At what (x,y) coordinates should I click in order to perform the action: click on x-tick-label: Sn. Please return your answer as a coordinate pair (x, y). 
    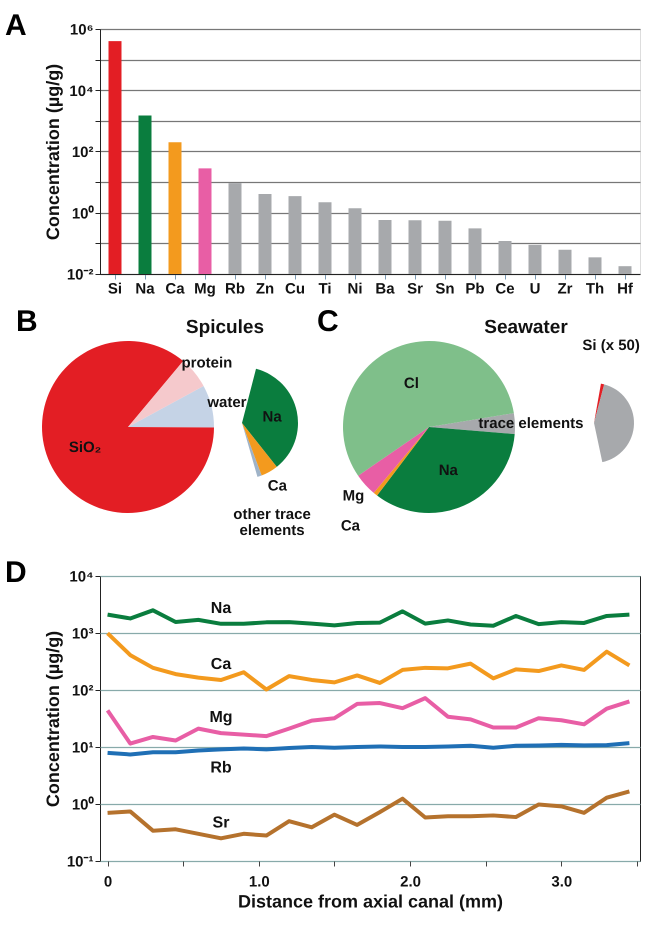
    Looking at the image, I should click on (445, 289).